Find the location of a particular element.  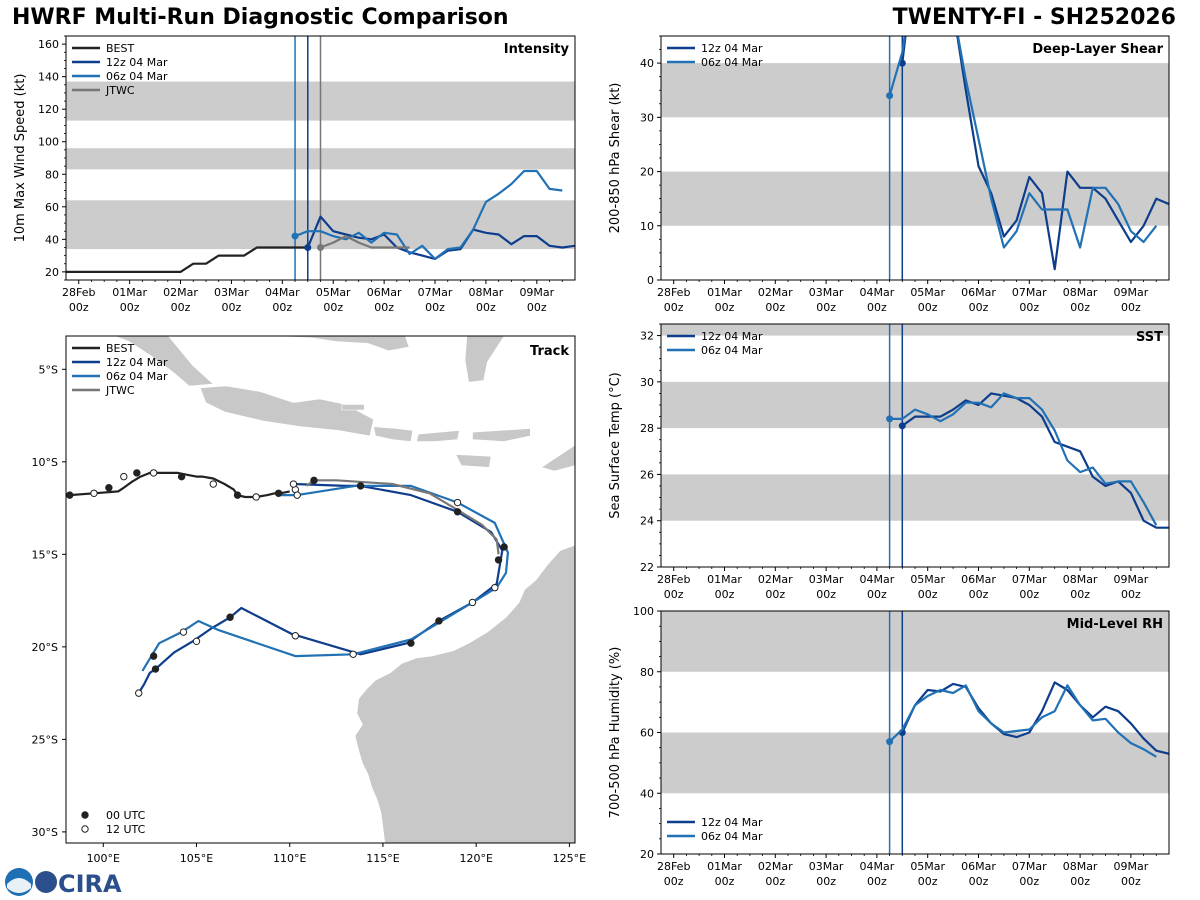

shear-series-run12 is located at coordinates (1035, 153).